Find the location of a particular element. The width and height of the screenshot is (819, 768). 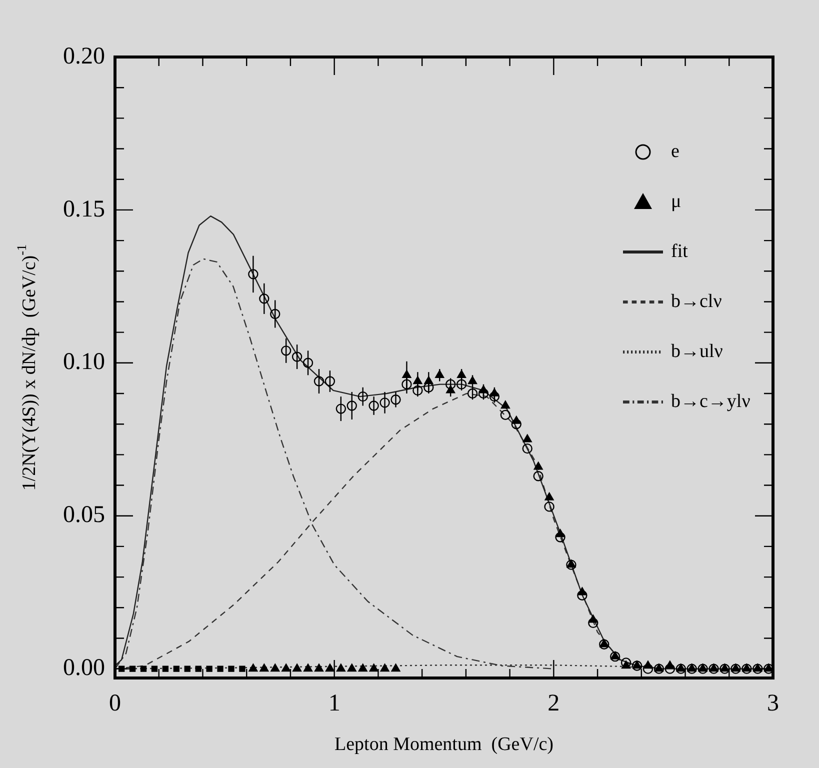

x-axis-title: Lepton Momentum (GeV/c) is located at coordinates (444, 744).